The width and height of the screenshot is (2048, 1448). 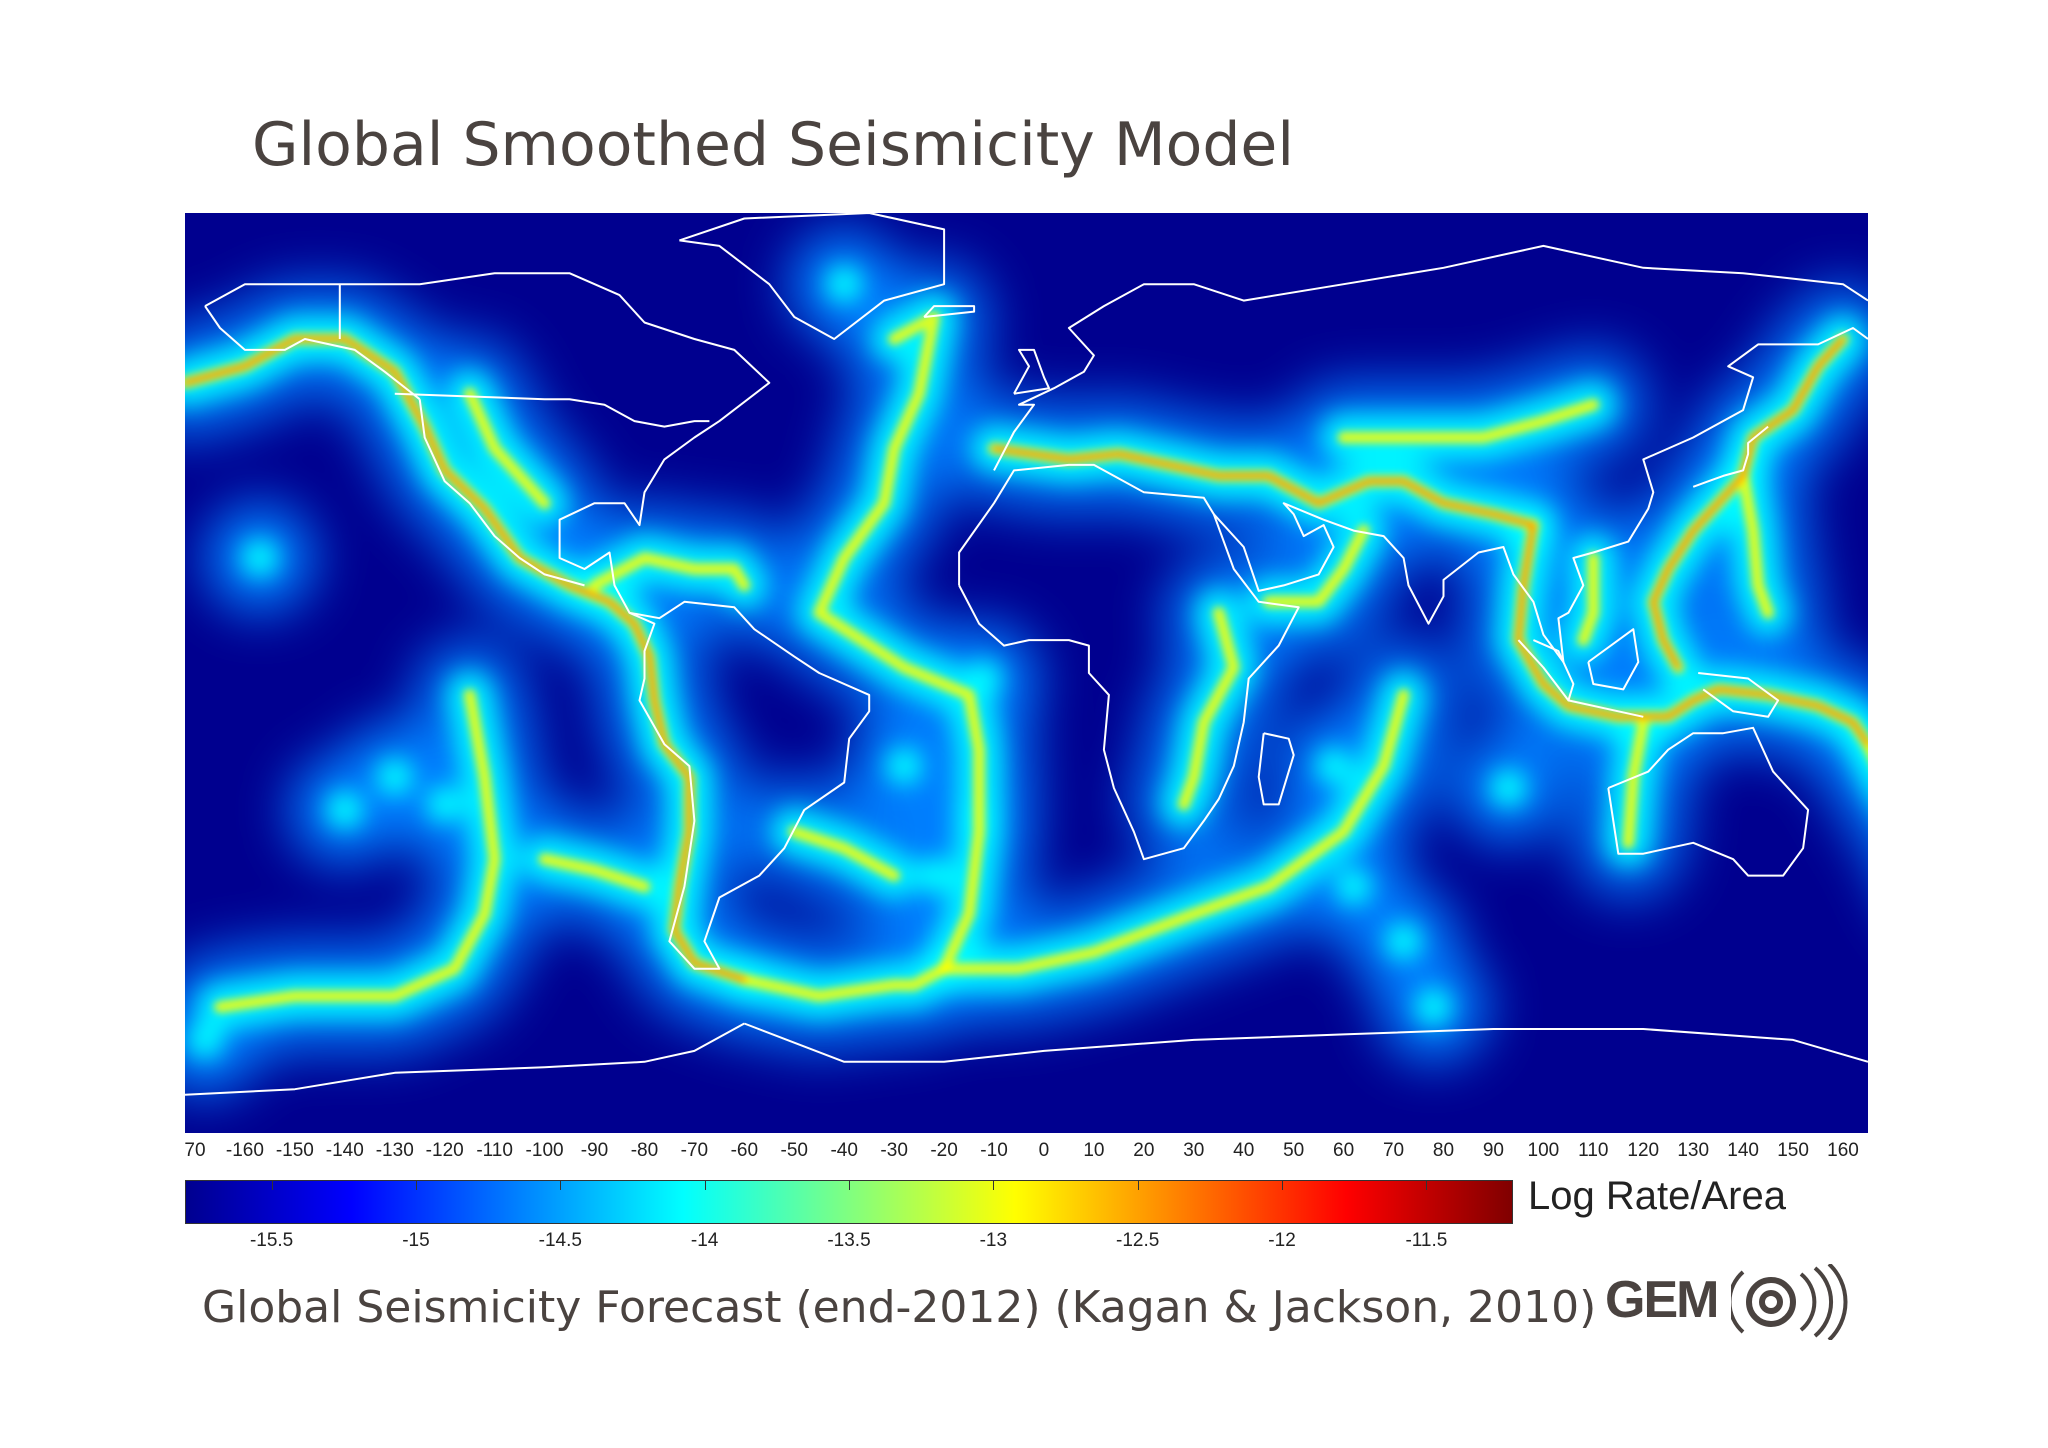 I want to click on longitude-tick-label: -160, so click(x=244, y=1150).